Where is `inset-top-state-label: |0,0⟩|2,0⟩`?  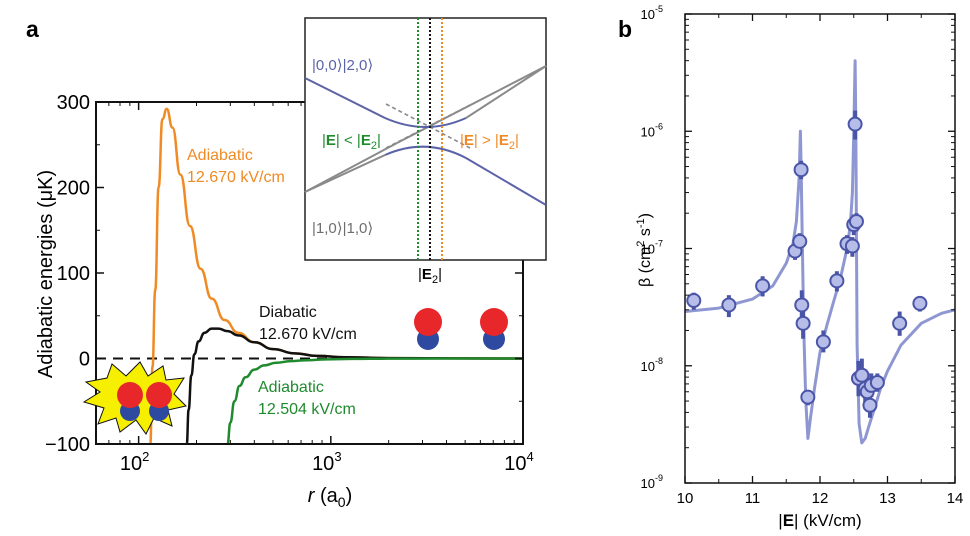
inset-top-state-label: |0,0⟩|2,0⟩ is located at coordinates (342, 65).